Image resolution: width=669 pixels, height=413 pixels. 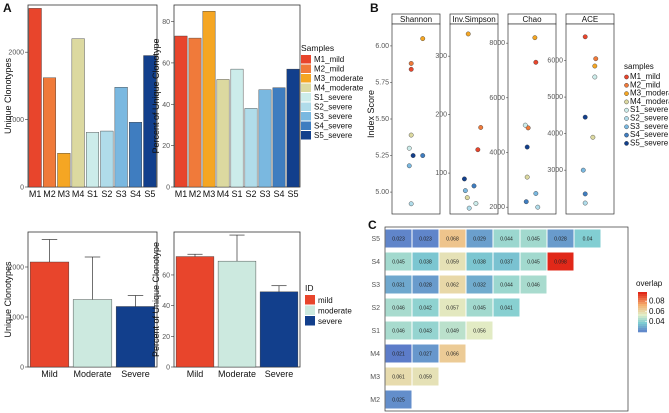 I want to click on x-tick-label: M1, so click(x=181, y=194).